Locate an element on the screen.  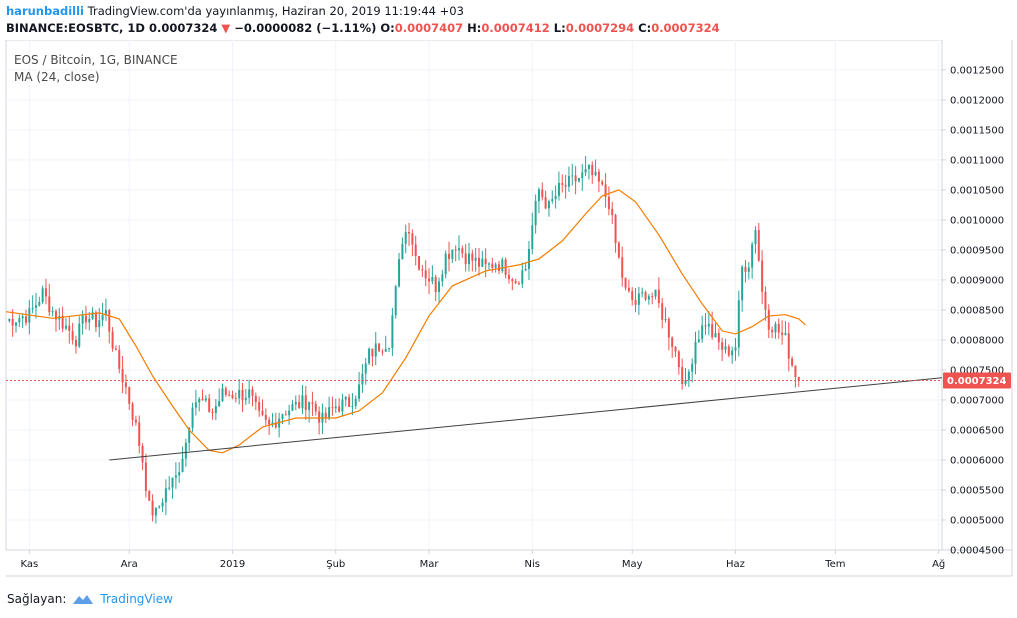
y-tick-label: 0.0005000 is located at coordinates (977, 520).